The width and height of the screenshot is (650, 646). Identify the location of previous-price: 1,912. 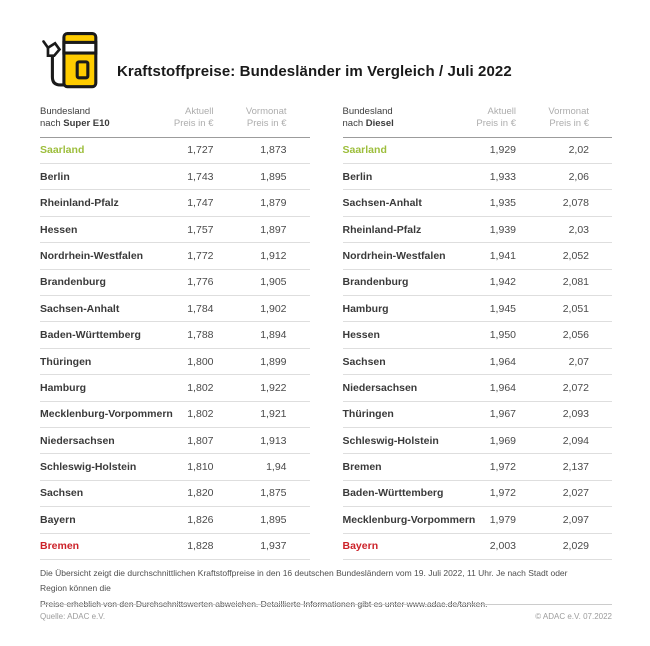
(273, 255).